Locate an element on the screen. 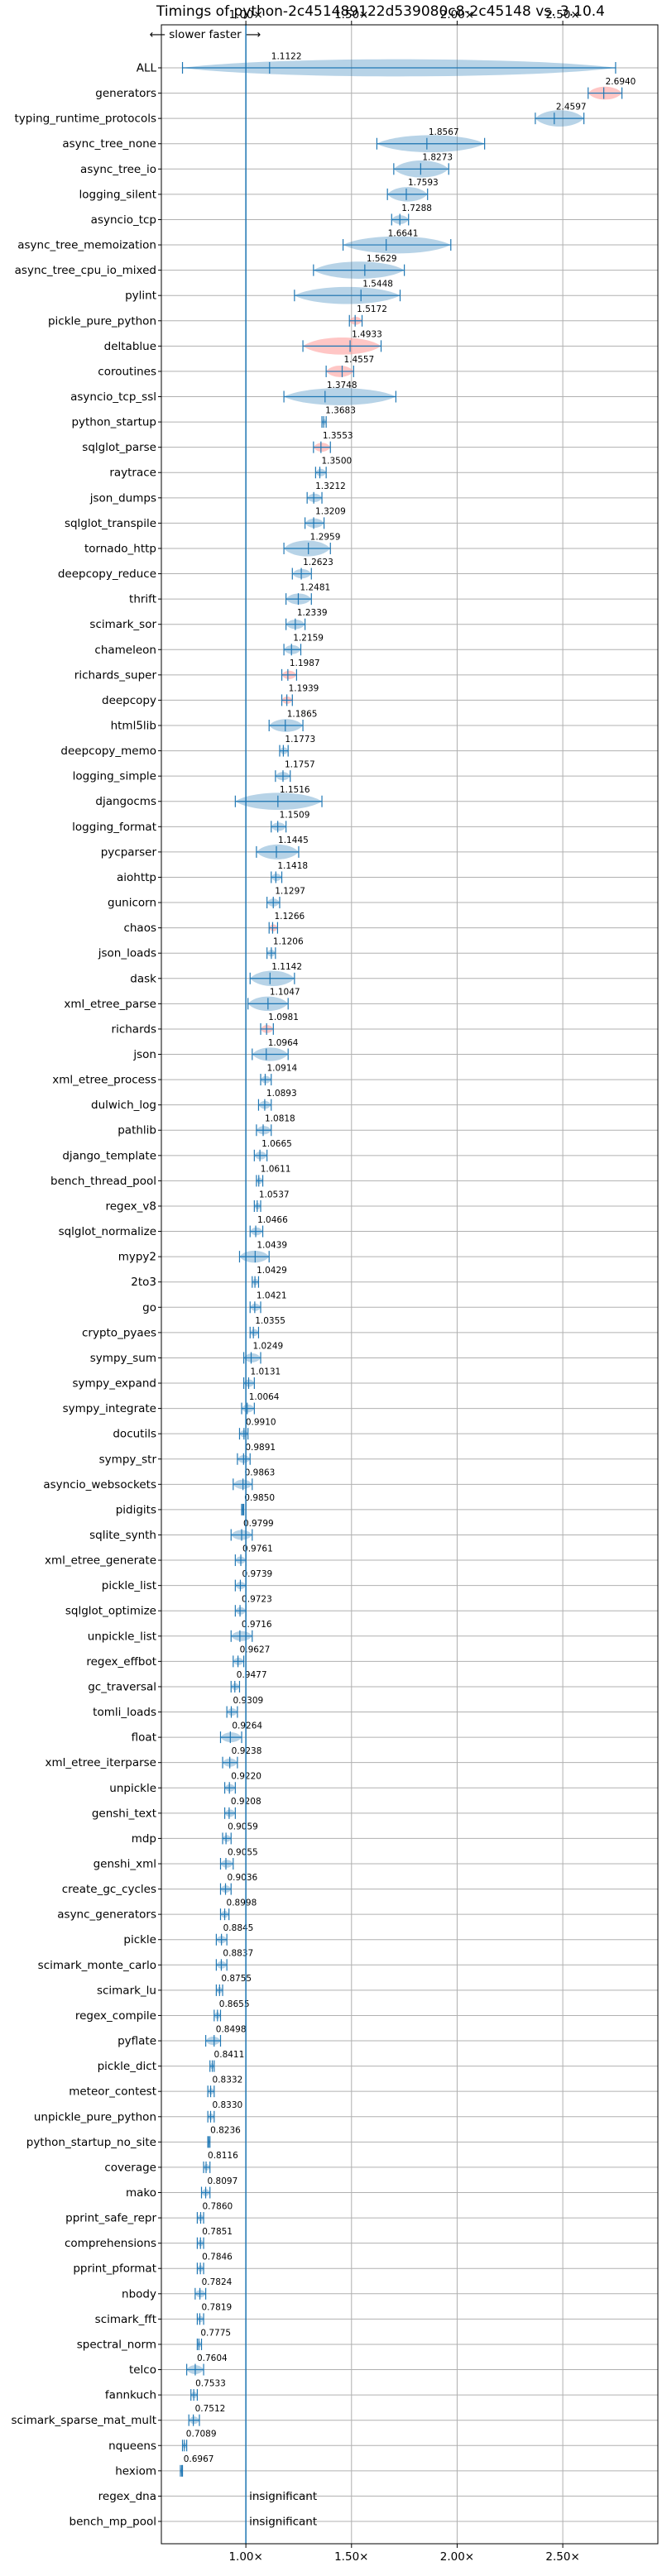  category-label: logging_silent is located at coordinates (117, 195).